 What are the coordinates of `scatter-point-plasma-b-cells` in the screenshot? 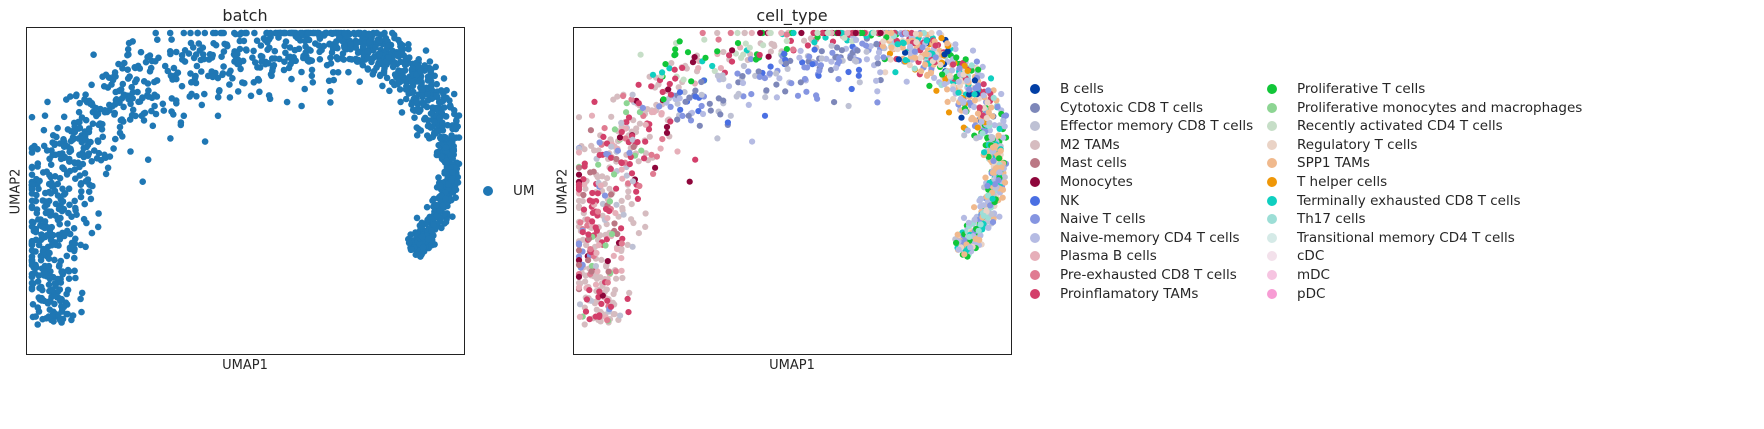 It's located at (615, 213).